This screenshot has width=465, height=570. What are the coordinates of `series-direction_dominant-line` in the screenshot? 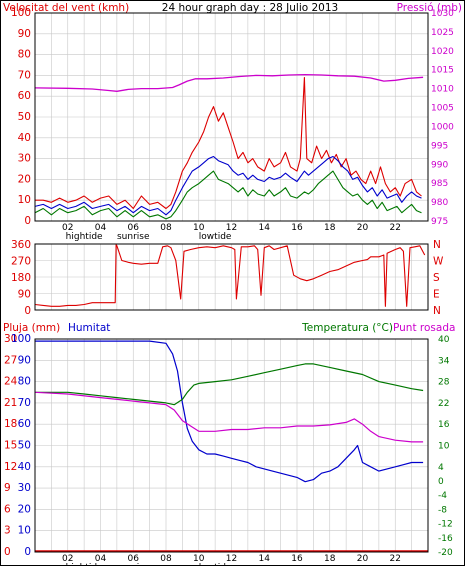 It's located at (228, 195).